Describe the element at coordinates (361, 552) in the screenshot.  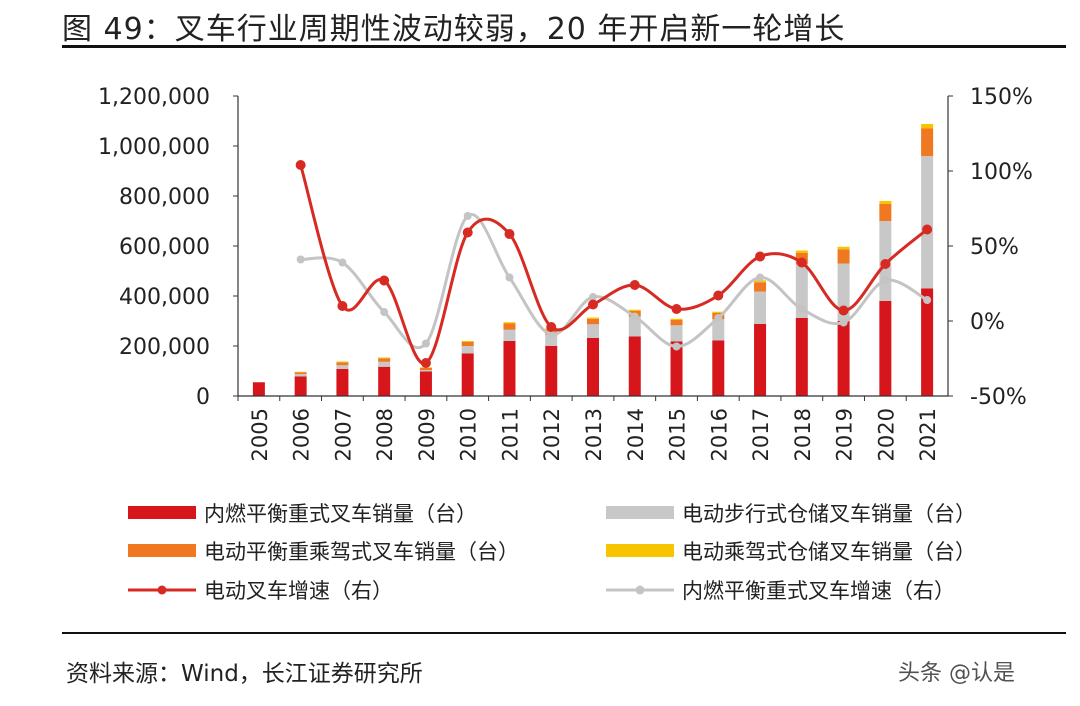
I see `legend-elec-counterbalance-label: 电动平衡重乘驾式叉车销量（台）` at that location.